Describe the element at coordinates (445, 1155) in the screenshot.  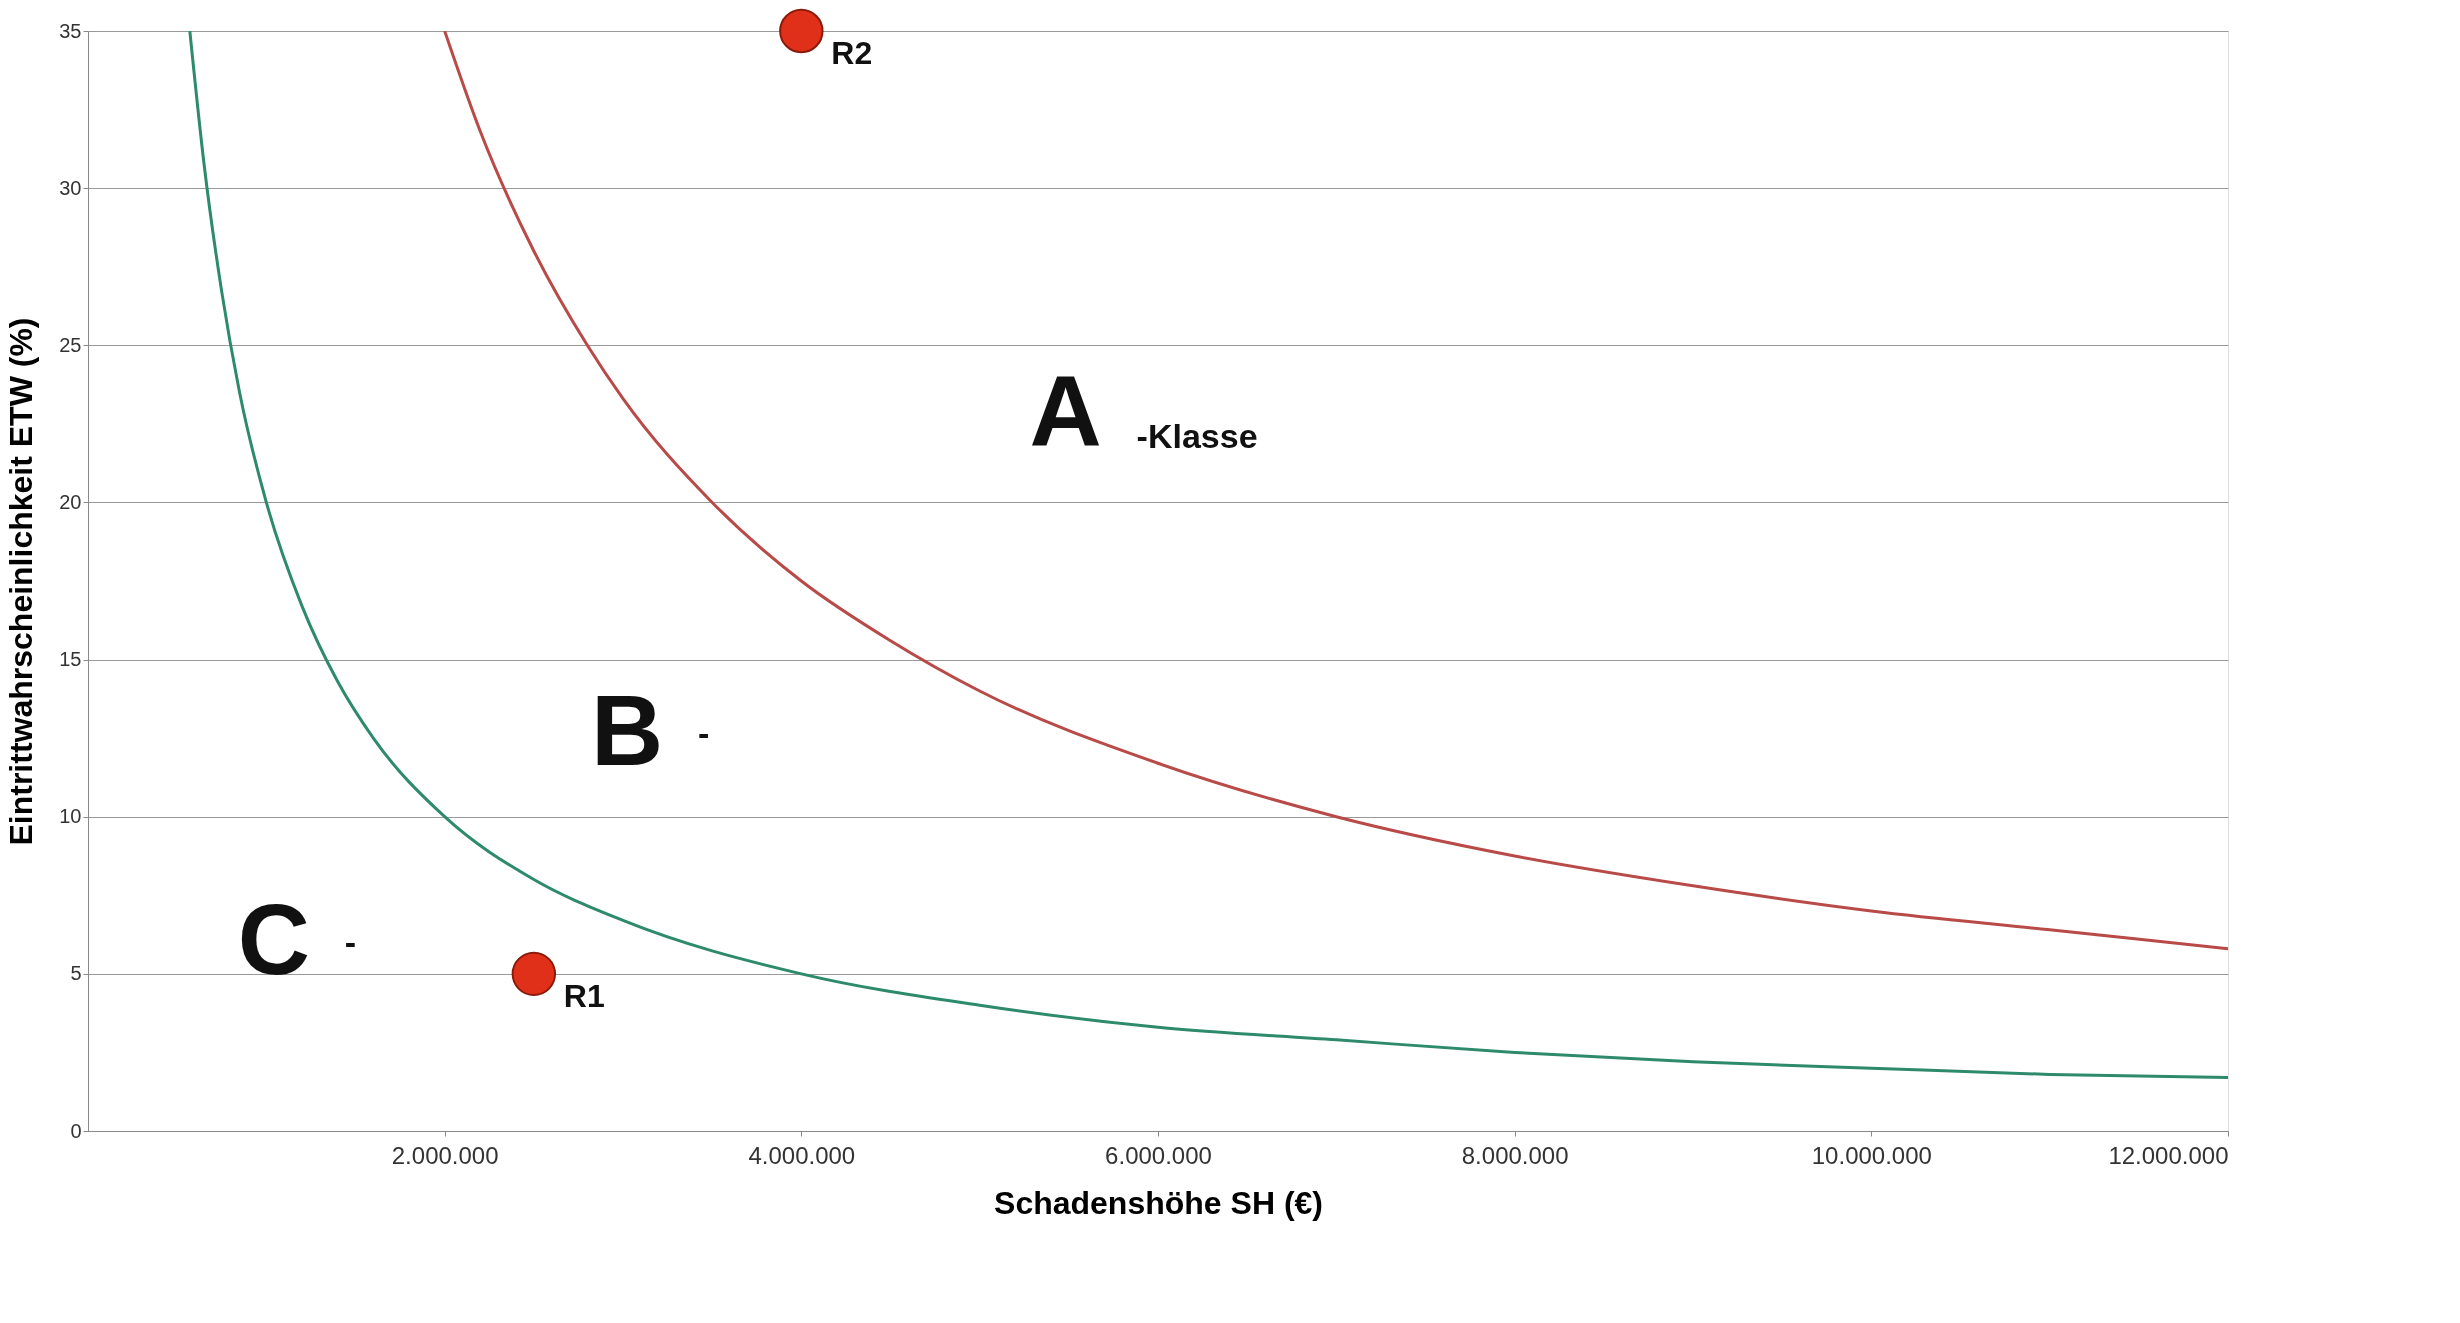
I see `x-tick-label: 2.000.000` at that location.